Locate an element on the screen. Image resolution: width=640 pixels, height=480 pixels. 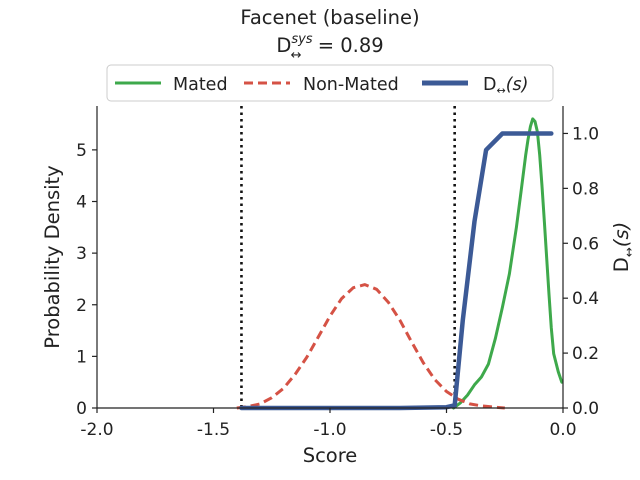
y-tick-label: 4 is located at coordinates (81, 203).